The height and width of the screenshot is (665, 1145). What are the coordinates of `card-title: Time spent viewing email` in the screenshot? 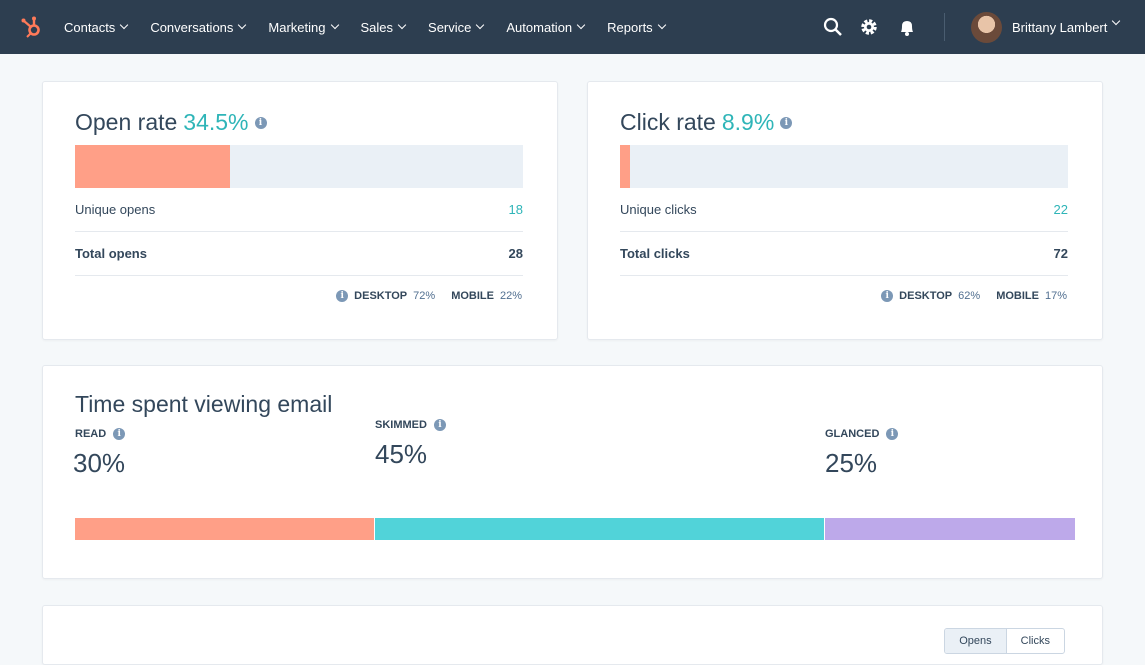 It's located at (204, 404).